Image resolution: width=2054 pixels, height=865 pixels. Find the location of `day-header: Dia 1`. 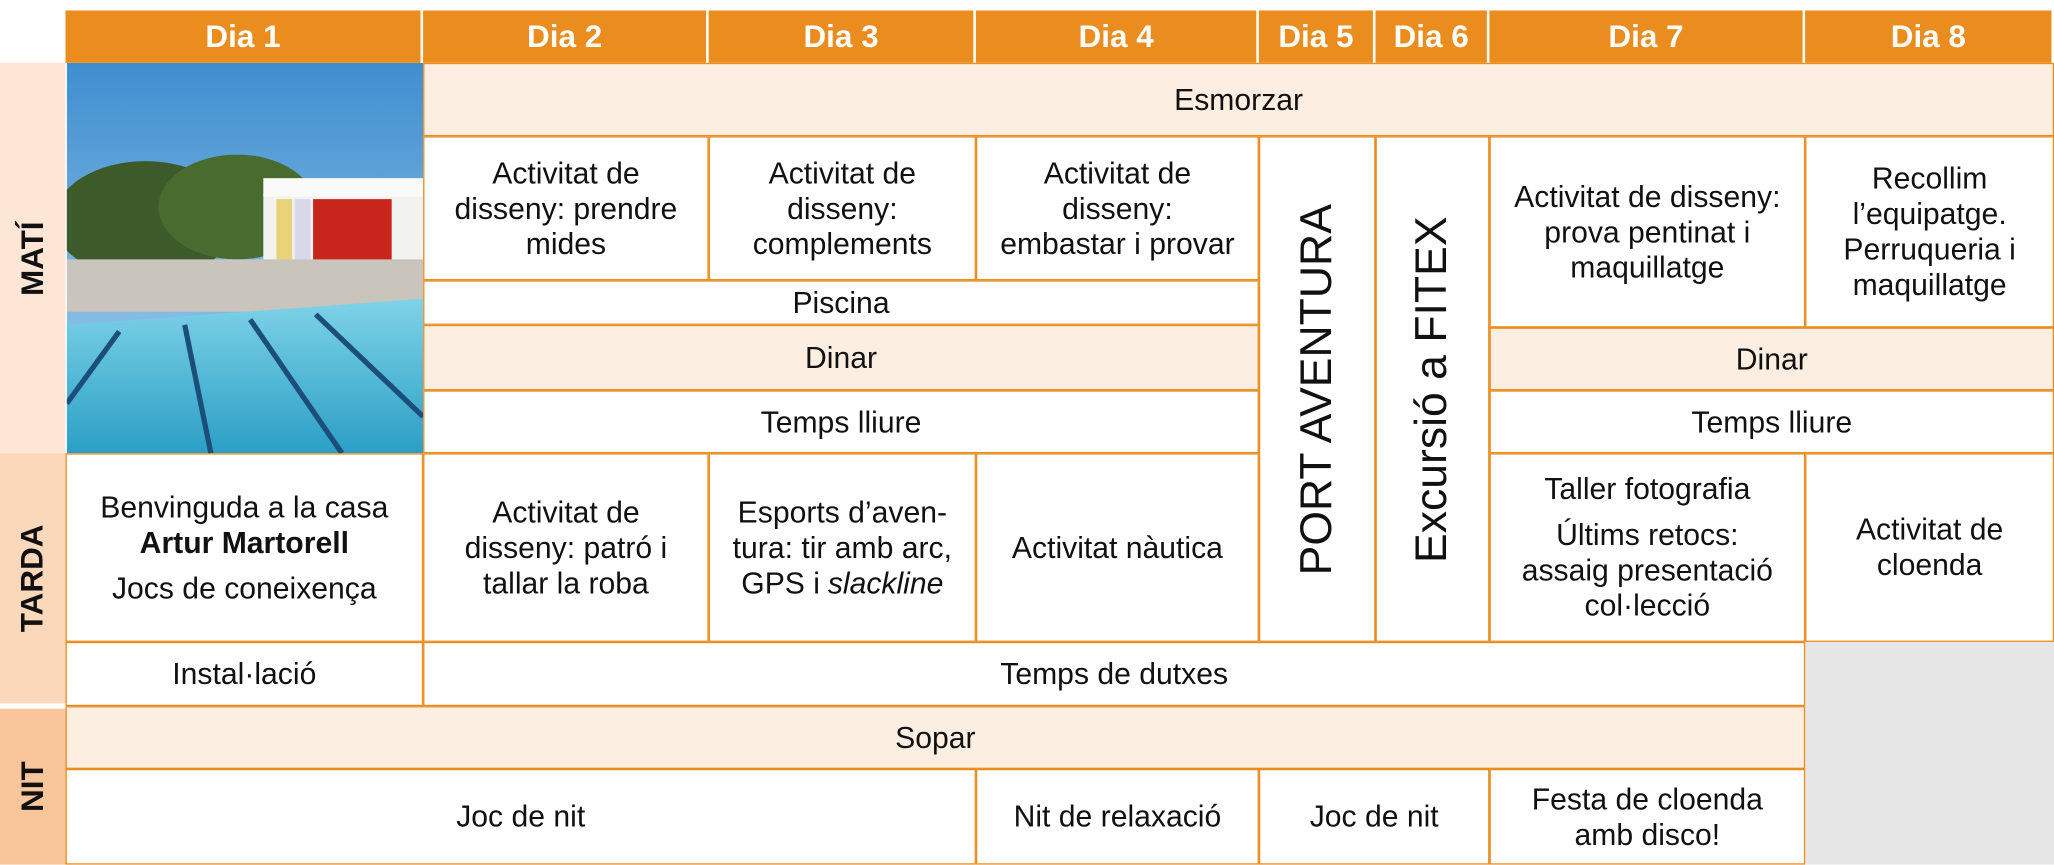

day-header: Dia 1 is located at coordinates (244, 36).